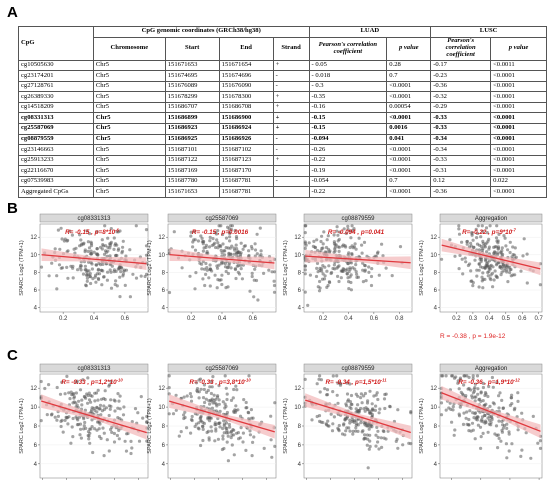 Image resolution: width=550 pixels, height=503 pixels. Describe the element at coordinates (222, 268) in the screenshot. I see `plot-frame` at that location.